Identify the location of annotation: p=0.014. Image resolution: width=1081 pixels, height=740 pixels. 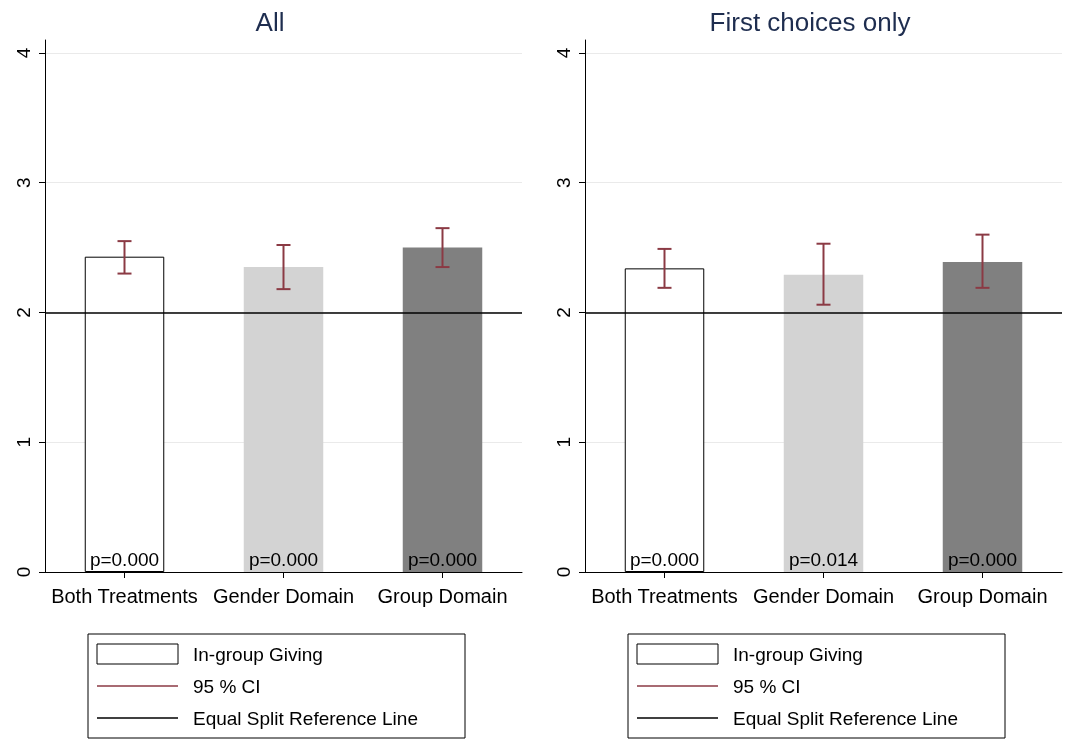
(823, 559).